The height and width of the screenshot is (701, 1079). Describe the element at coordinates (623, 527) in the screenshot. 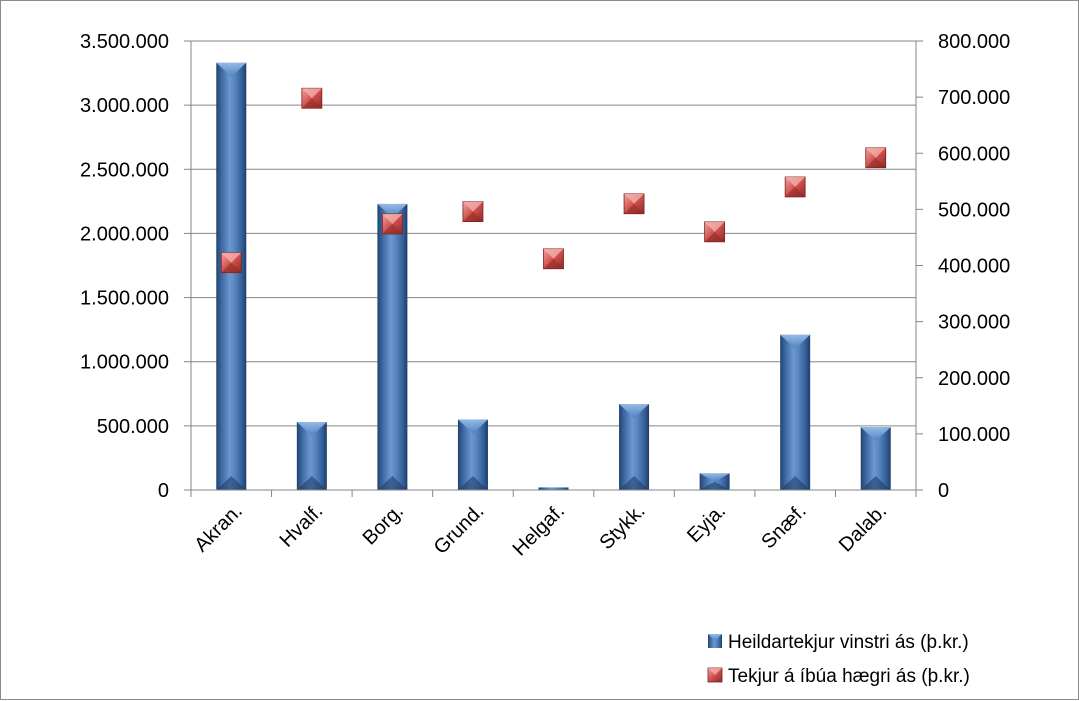

I see `x-axis-category-label: Stykk.` at that location.